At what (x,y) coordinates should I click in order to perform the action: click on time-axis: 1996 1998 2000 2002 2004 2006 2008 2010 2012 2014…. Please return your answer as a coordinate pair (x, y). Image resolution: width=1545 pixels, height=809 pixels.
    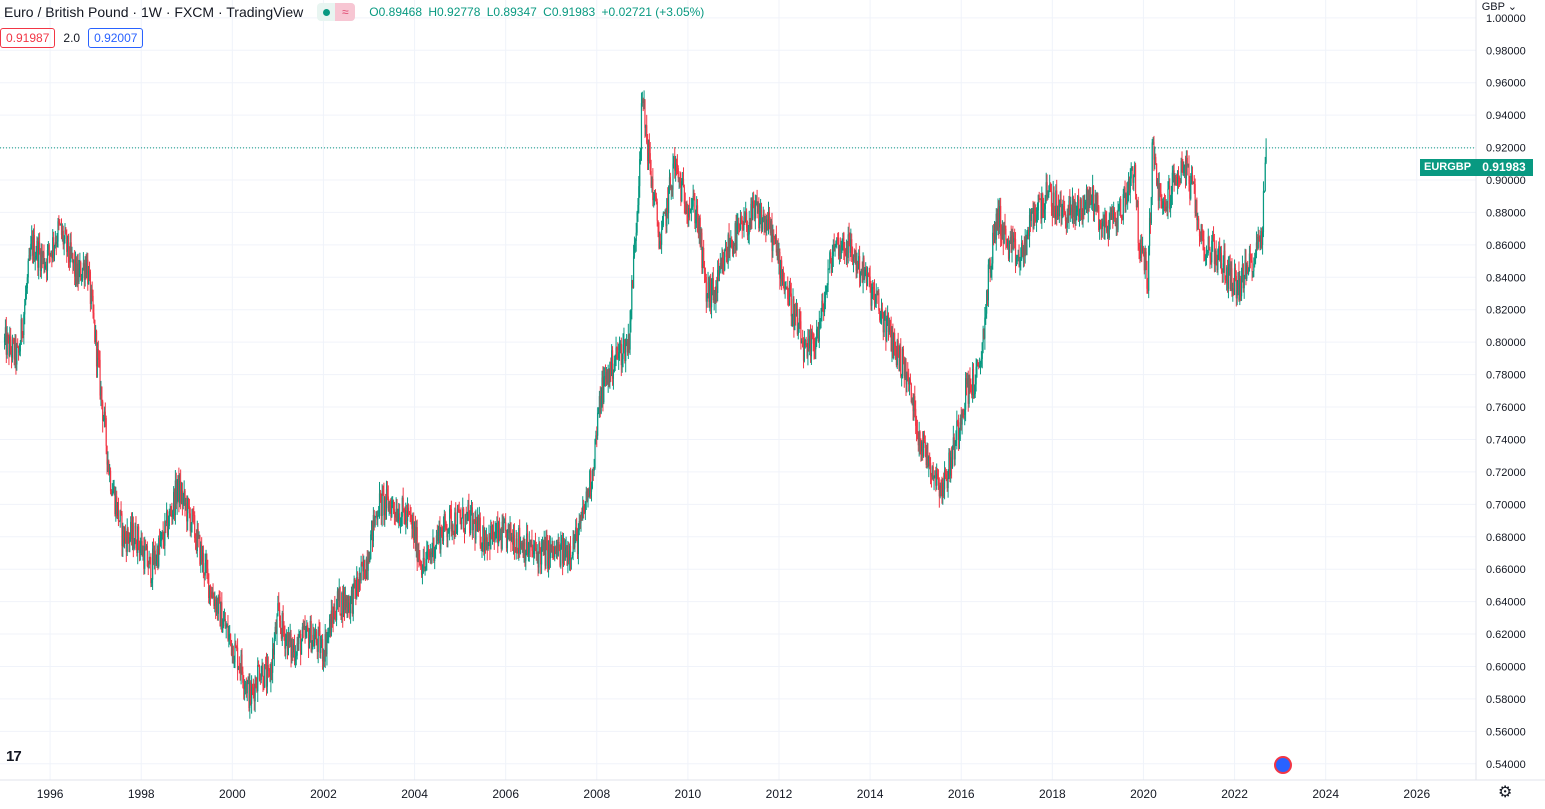
    Looking at the image, I should click on (734, 794).